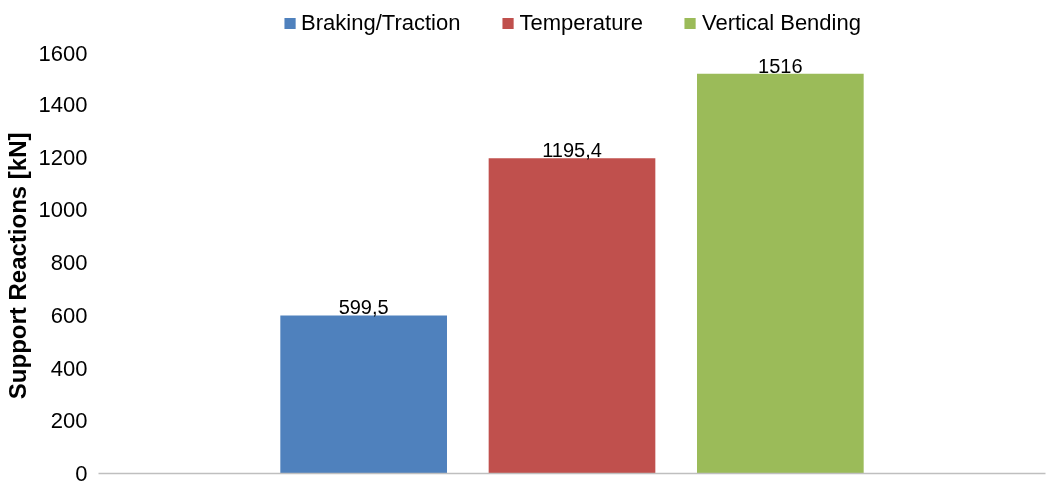 This screenshot has width=1058, height=490. What do you see at coordinates (363, 307) in the screenshot?
I see `data-label: 599,5` at bounding box center [363, 307].